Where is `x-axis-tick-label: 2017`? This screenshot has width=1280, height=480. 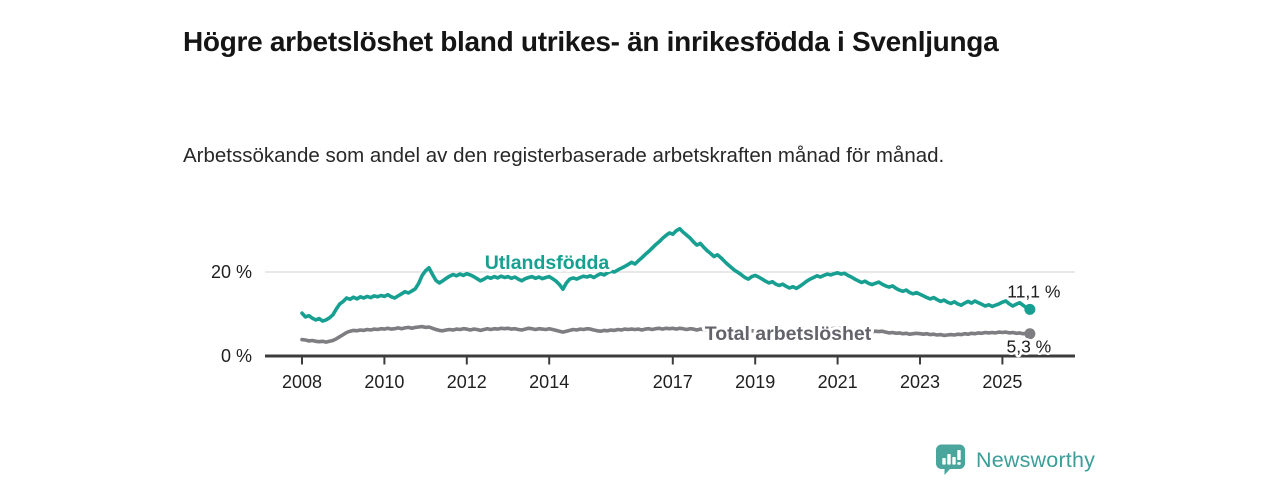
x-axis-tick-label: 2017 is located at coordinates (673, 382).